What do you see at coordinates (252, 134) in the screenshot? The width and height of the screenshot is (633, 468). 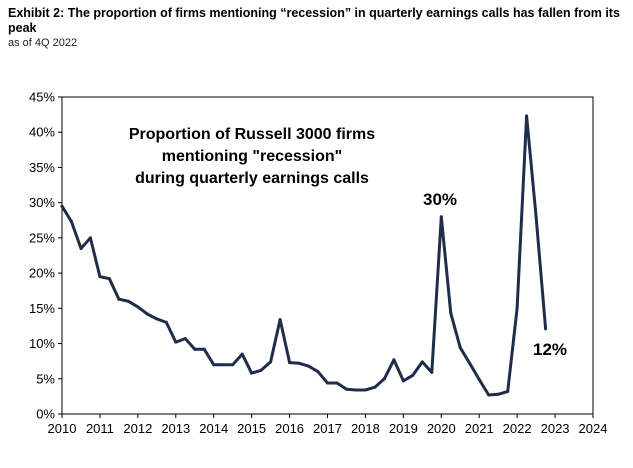 I see `chart-annotation-line: Proportion of Russell 3000 firms` at bounding box center [252, 134].